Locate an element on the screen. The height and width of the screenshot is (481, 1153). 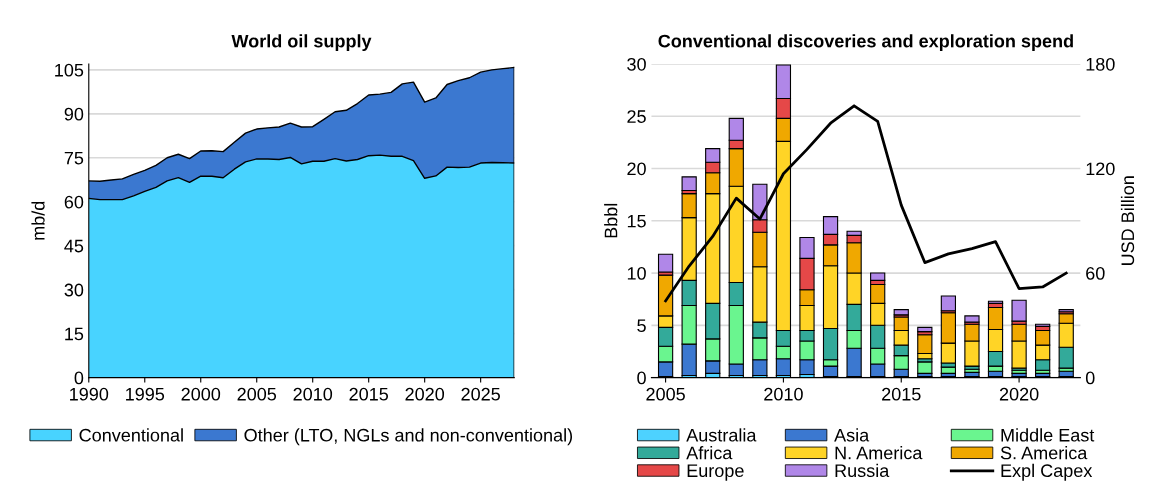
legend-label: S. America is located at coordinates (1044, 453).